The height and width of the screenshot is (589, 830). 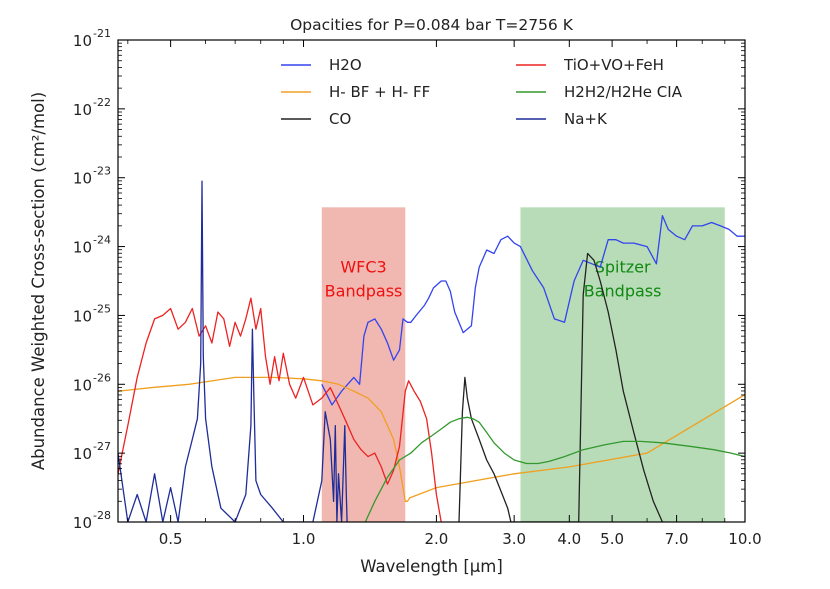 I want to click on tio-vo-feh-series-line, so click(x=280, y=409).